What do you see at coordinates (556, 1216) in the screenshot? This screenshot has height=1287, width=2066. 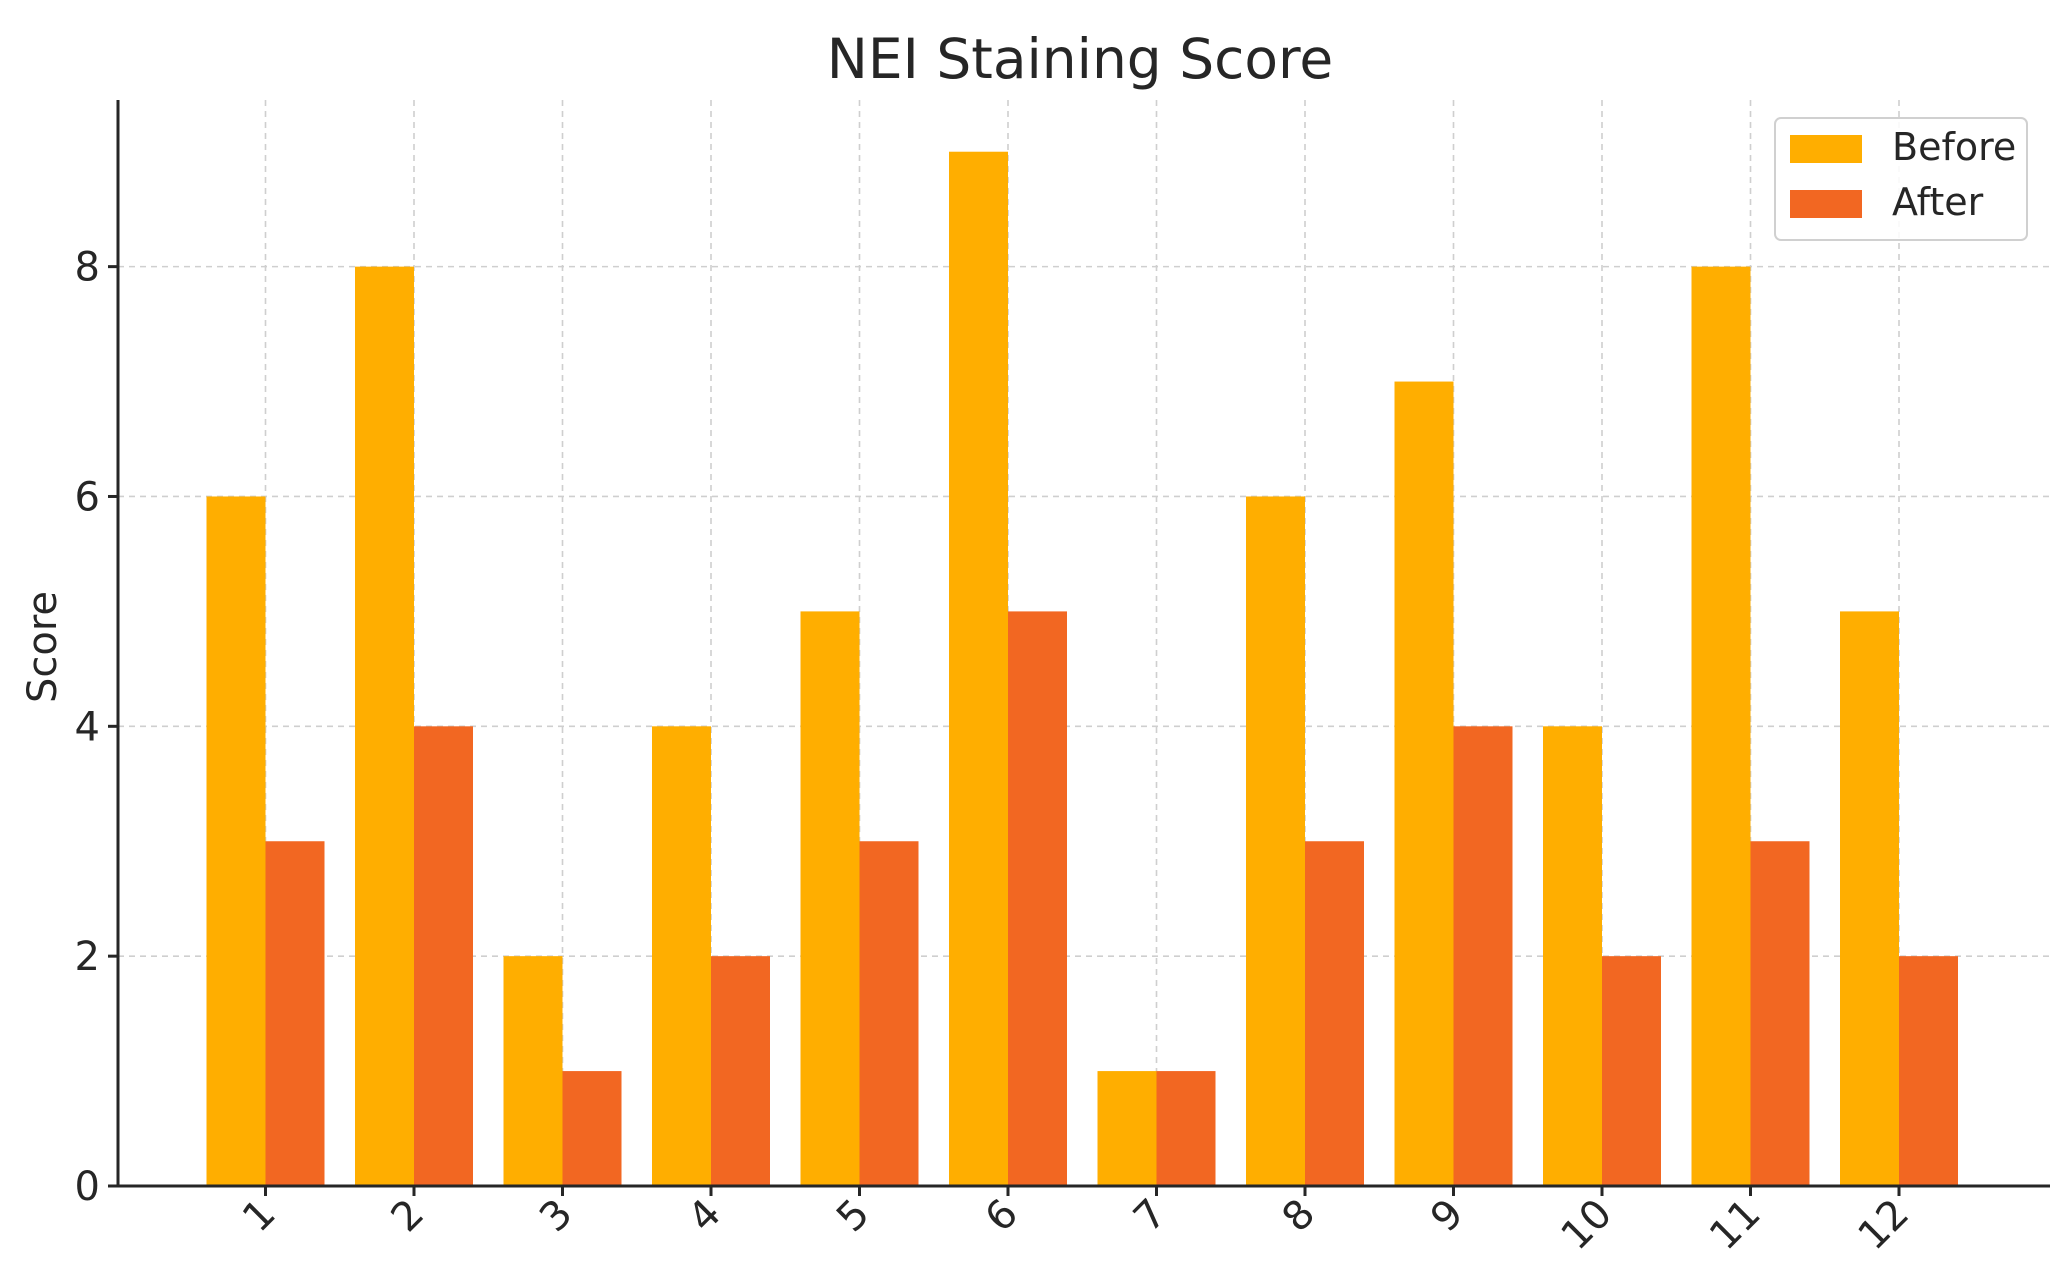 I see `x-tick-label: 3` at bounding box center [556, 1216].